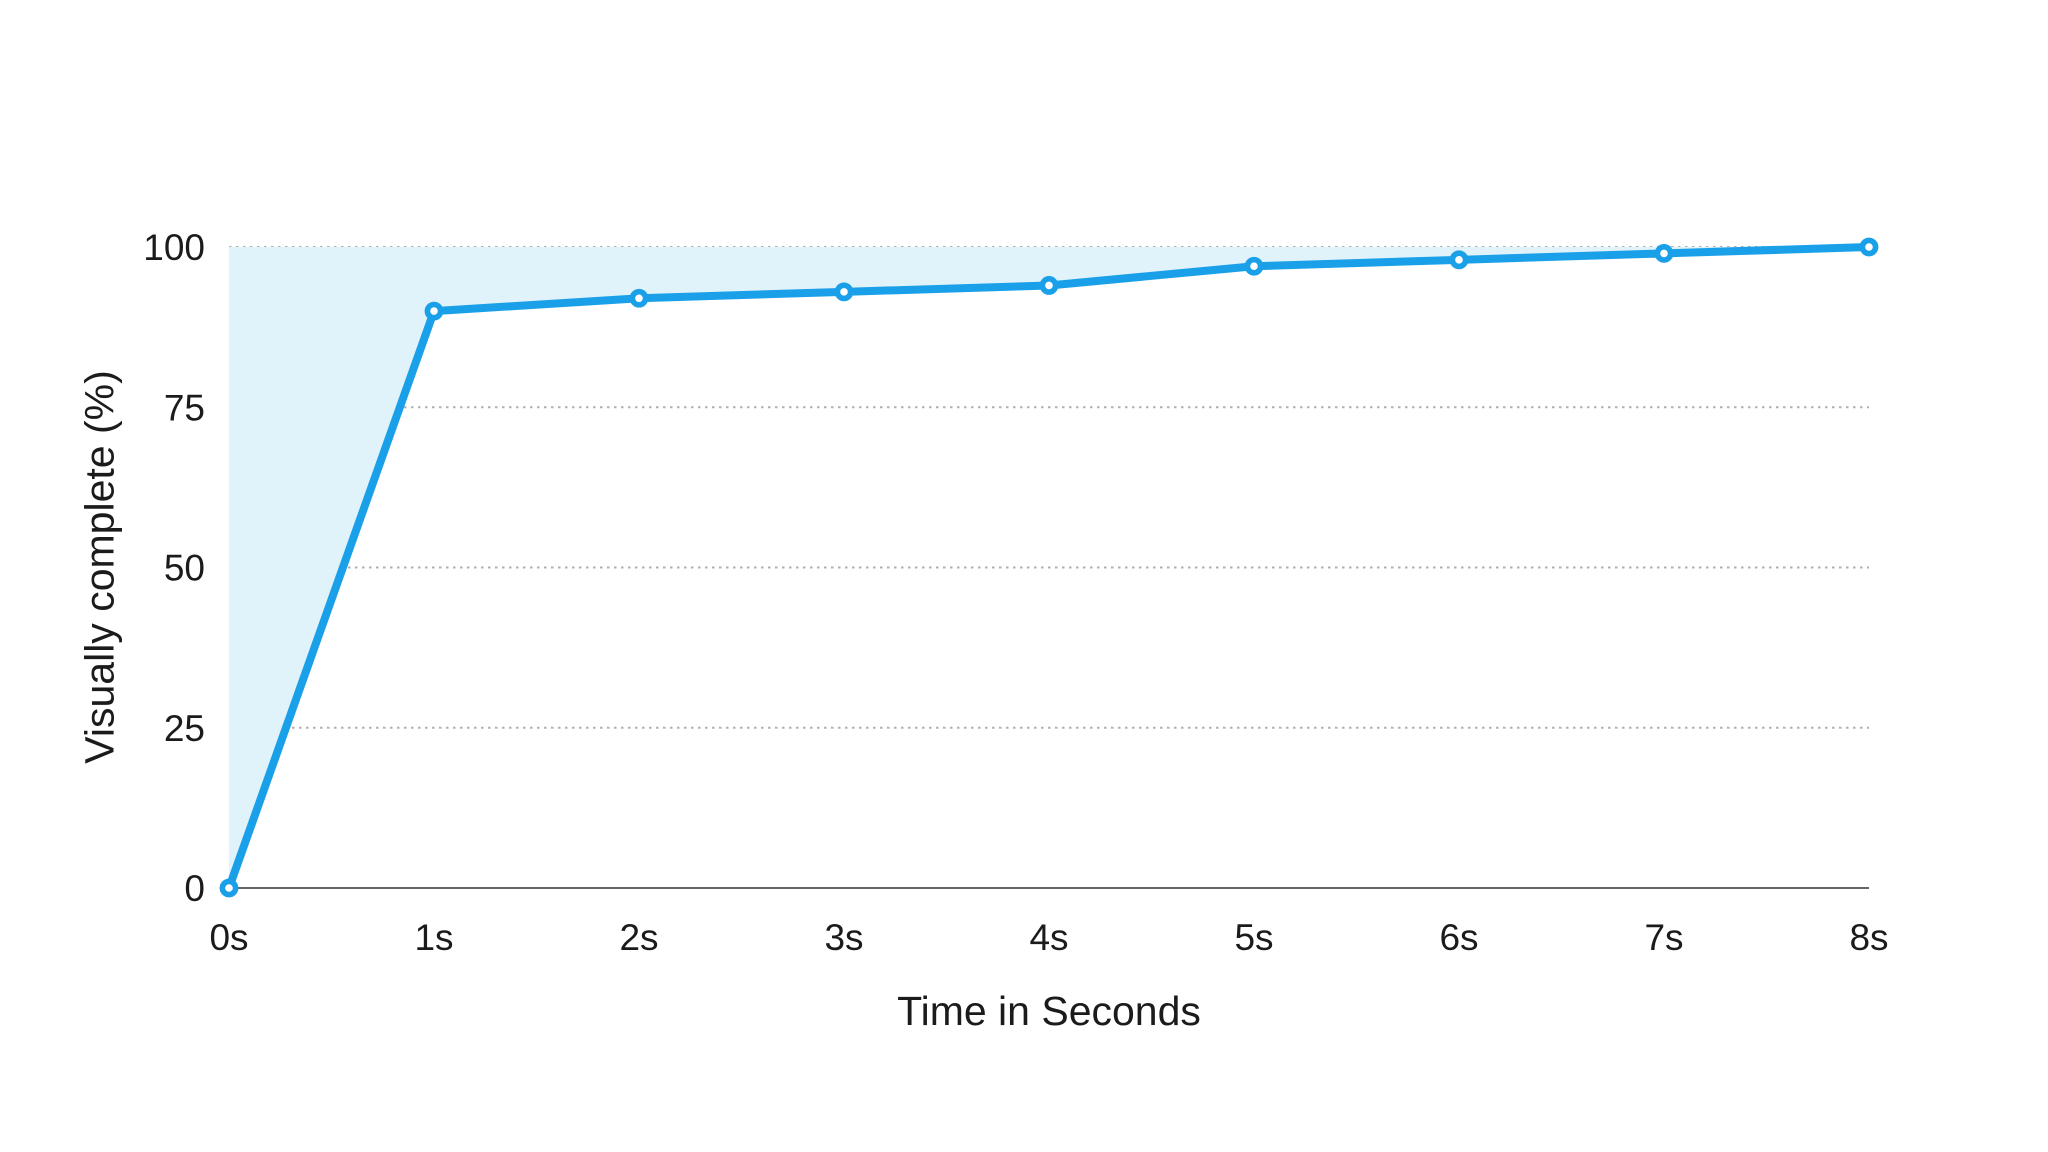 This screenshot has width=2048, height=1152. Describe the element at coordinates (1458, 937) in the screenshot. I see `x-tick-label-6s: 6s` at that location.